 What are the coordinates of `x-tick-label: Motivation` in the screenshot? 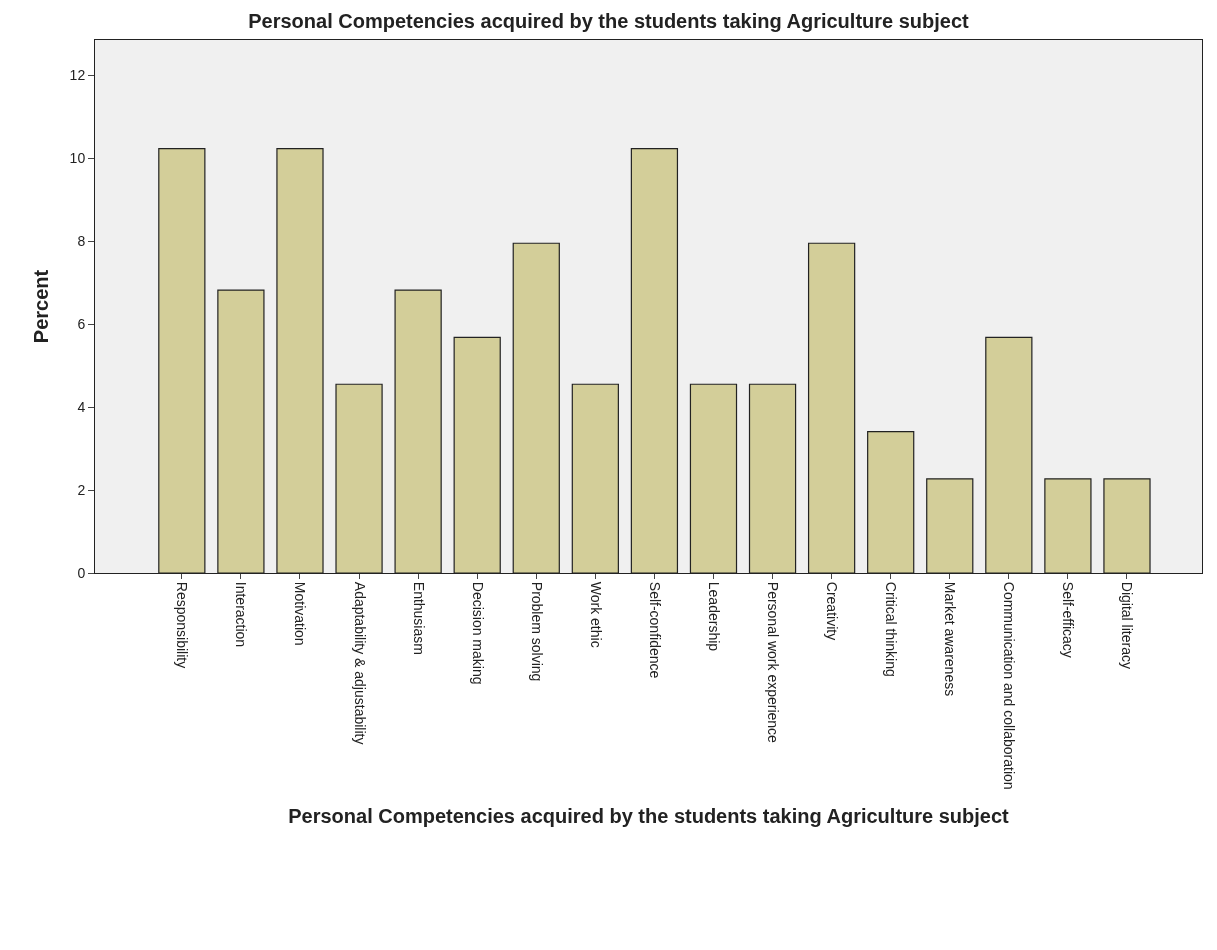 It's located at (300, 613).